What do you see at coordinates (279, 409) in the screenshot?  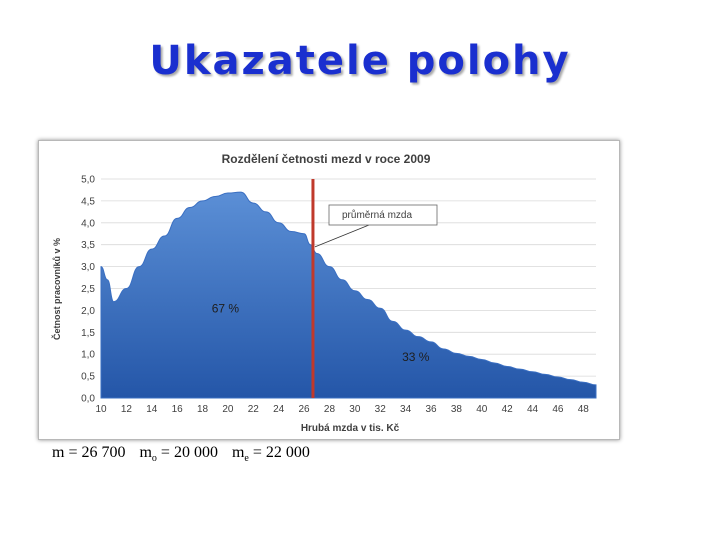 I see `x-tick-label: 24` at bounding box center [279, 409].